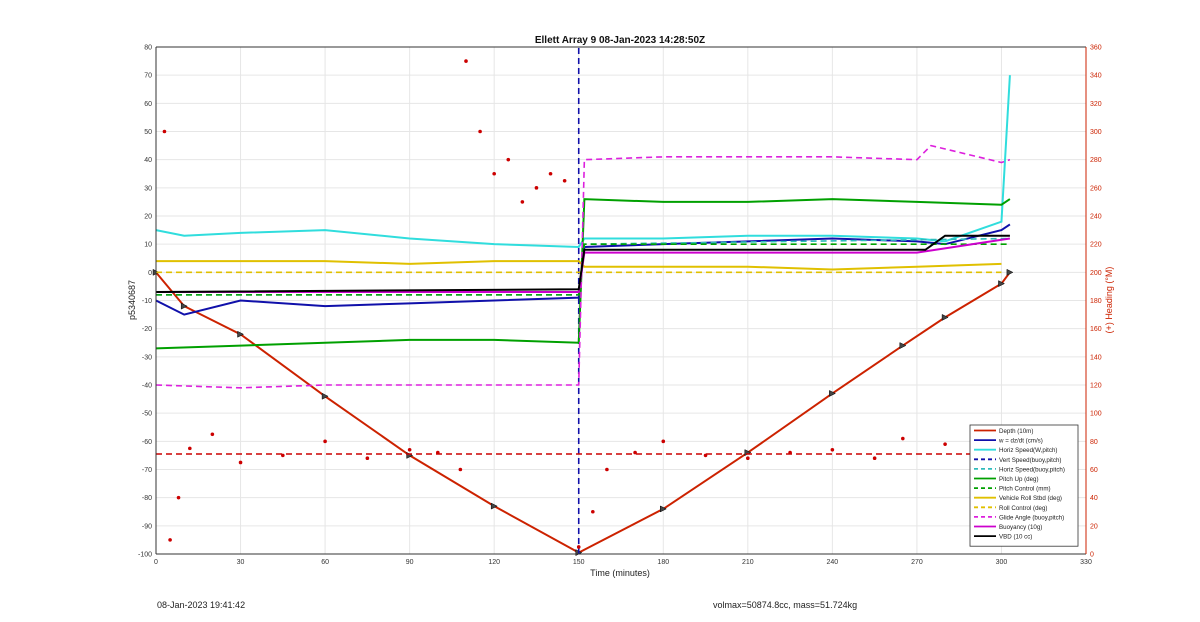 The image size is (1200, 622). What do you see at coordinates (1030, 460) in the screenshot?
I see `legend-label: Vert Speed(buoy,pitch)` at bounding box center [1030, 460].